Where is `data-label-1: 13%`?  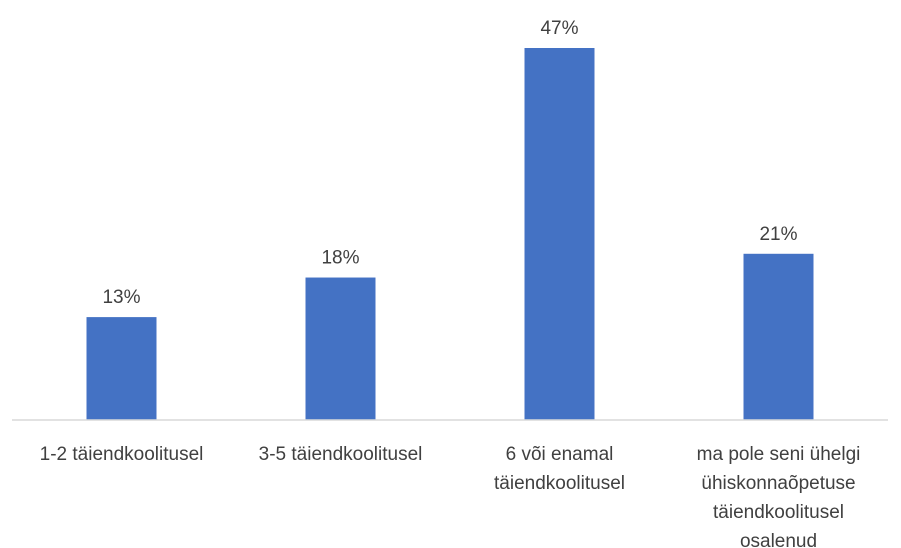 data-label-1: 13% is located at coordinates (121, 297).